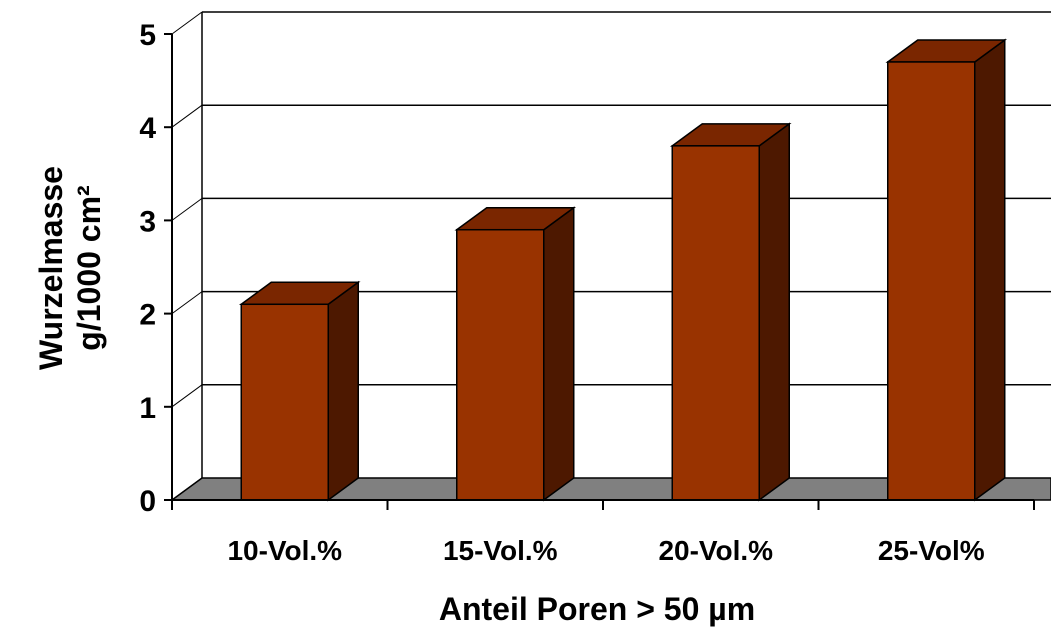 This screenshot has width=1051, height=628. Describe the element at coordinates (715, 550) in the screenshot. I see `x-tick-label: 20-Vol.%` at that location.